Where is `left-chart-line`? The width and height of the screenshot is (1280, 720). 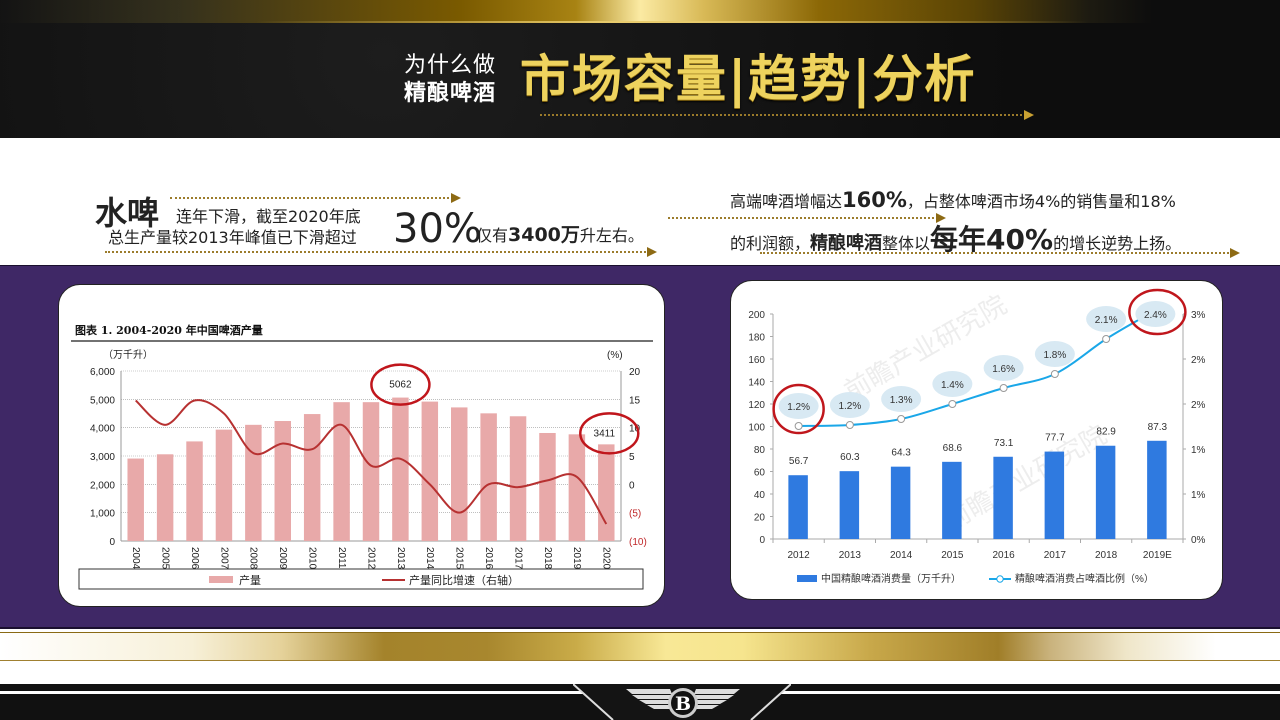 left-chart-line is located at coordinates (371, 462).